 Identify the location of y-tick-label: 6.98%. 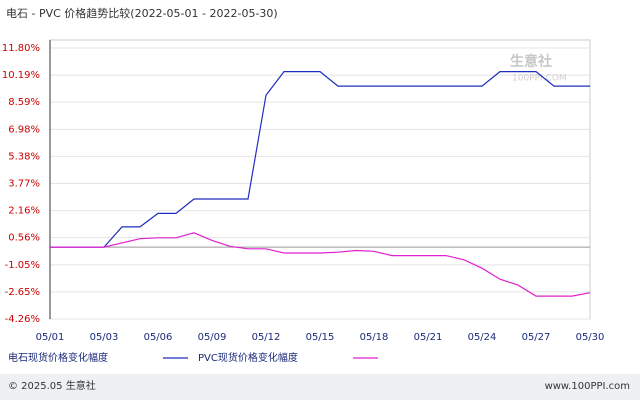
(24, 129).